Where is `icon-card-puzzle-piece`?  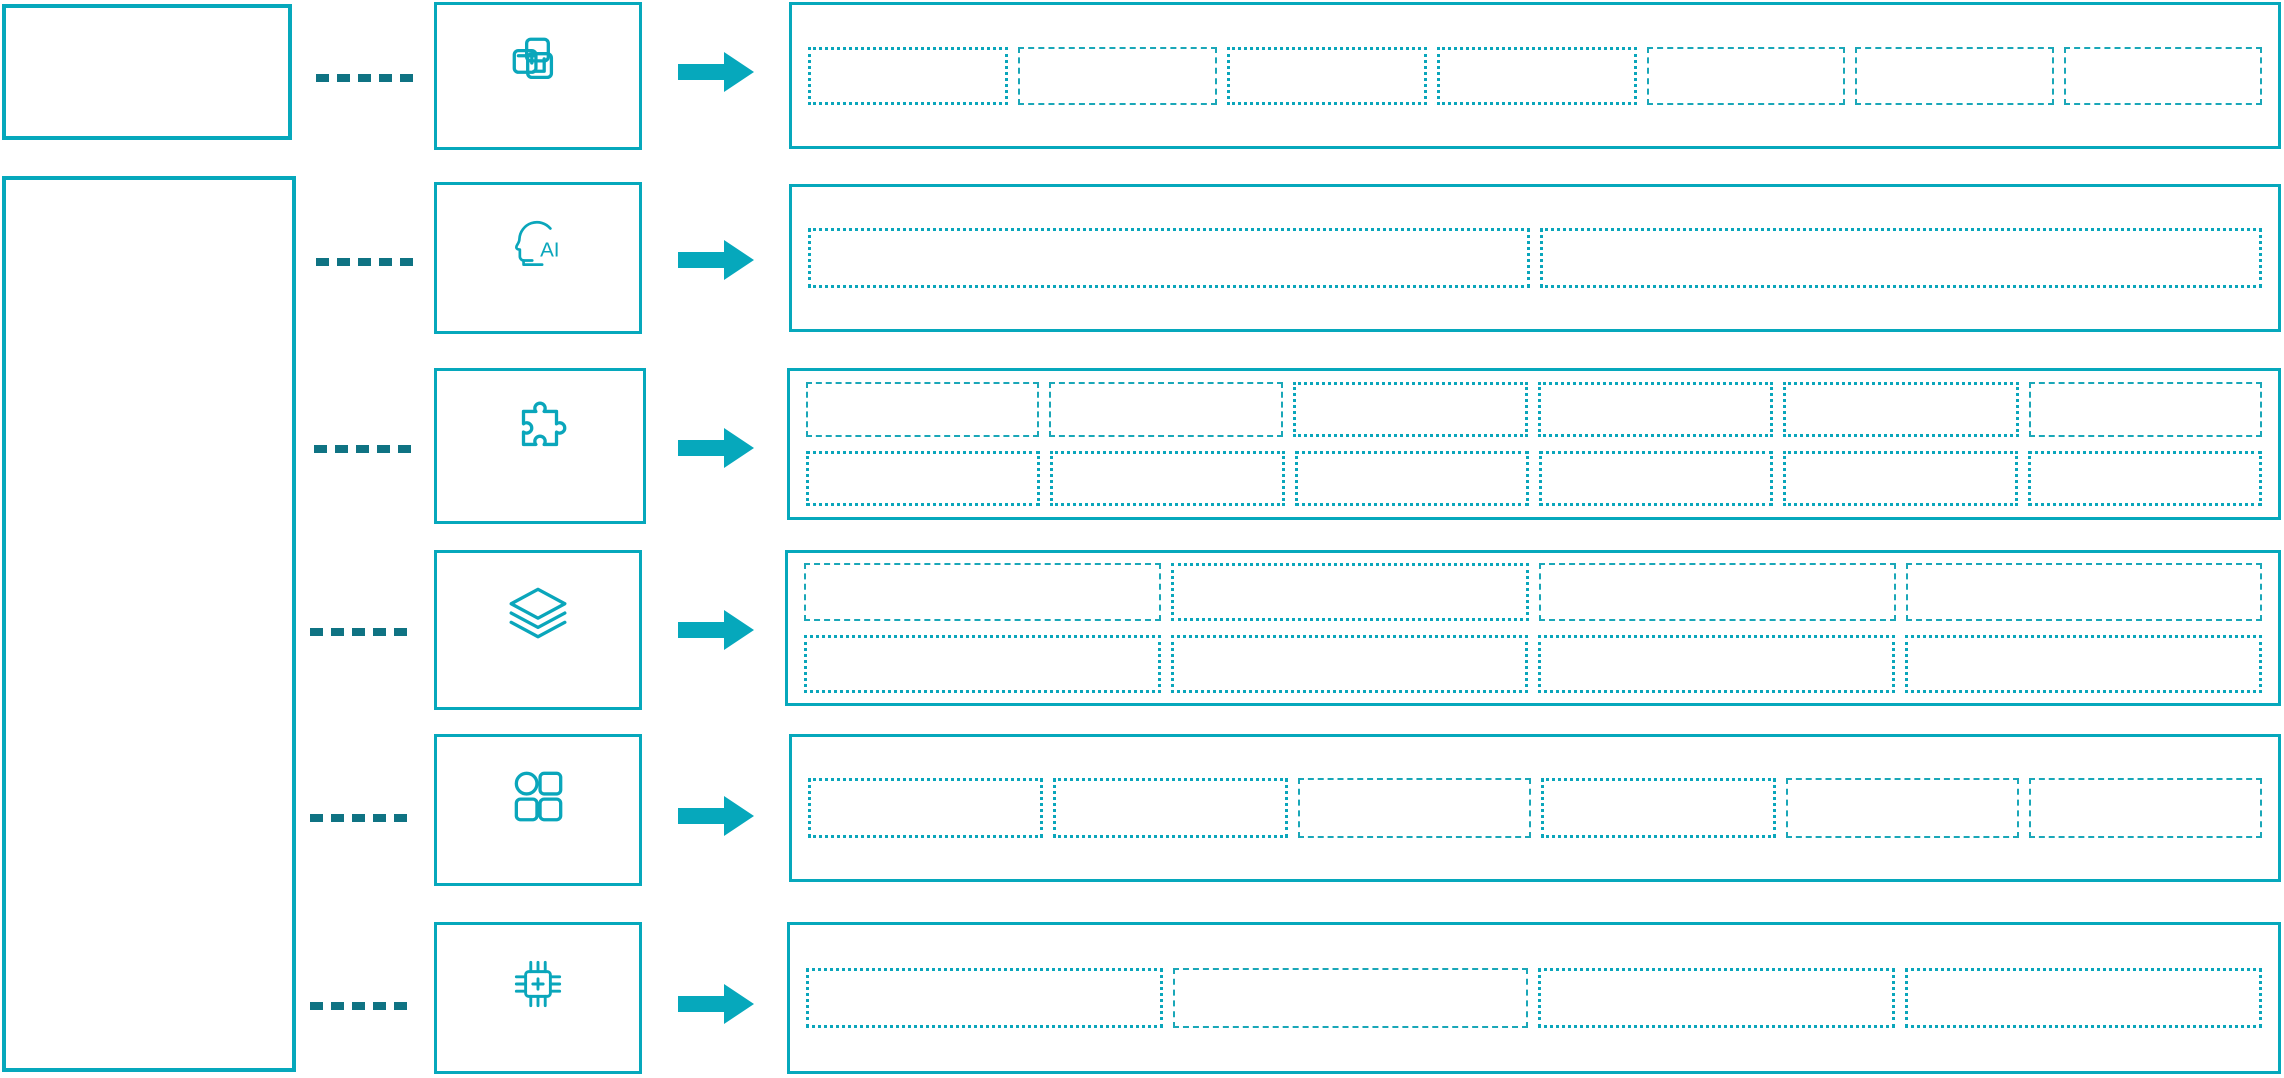 icon-card-puzzle-piece is located at coordinates (540, 446).